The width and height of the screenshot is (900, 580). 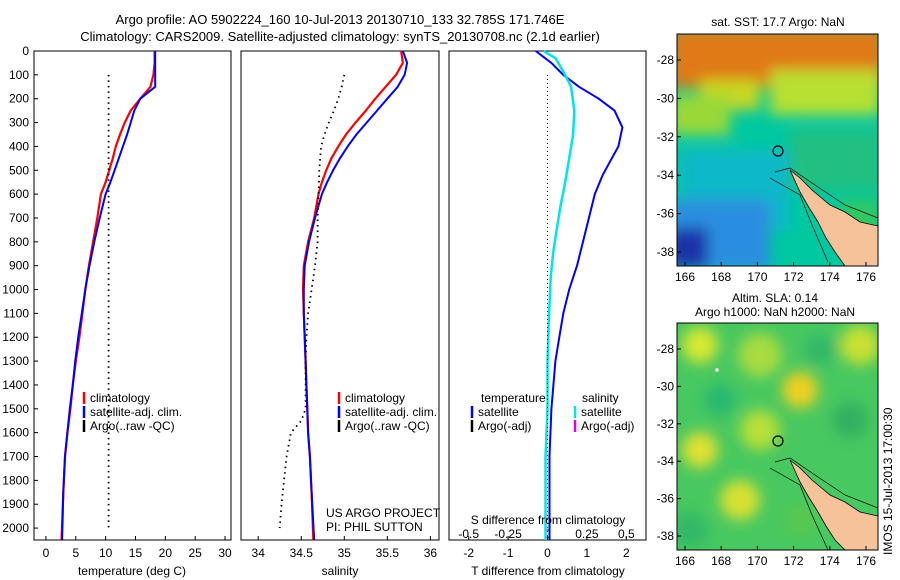 I want to click on sst-field, so click(x=777, y=150).